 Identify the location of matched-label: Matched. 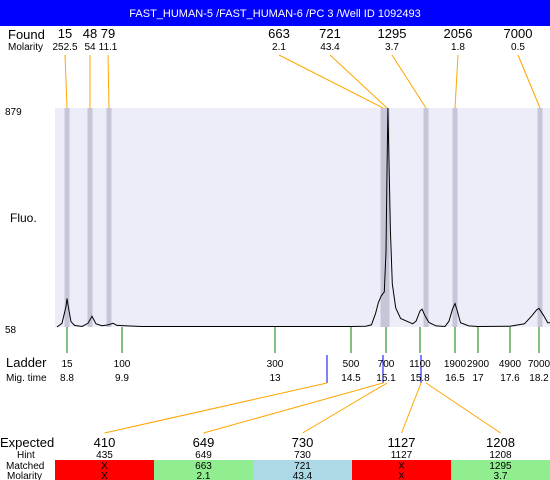
(25, 466).